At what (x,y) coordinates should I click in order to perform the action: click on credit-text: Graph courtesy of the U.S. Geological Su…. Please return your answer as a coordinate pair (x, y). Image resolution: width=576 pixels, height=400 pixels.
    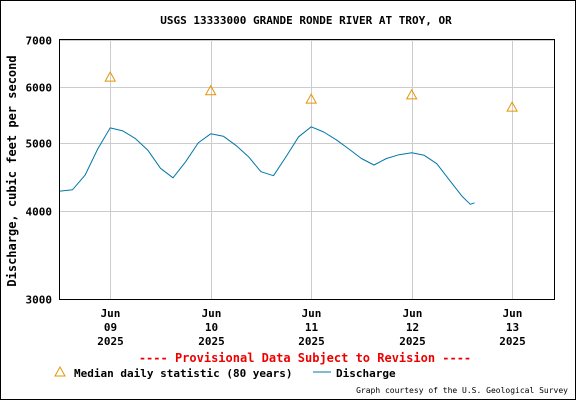
    Looking at the image, I should click on (462, 390).